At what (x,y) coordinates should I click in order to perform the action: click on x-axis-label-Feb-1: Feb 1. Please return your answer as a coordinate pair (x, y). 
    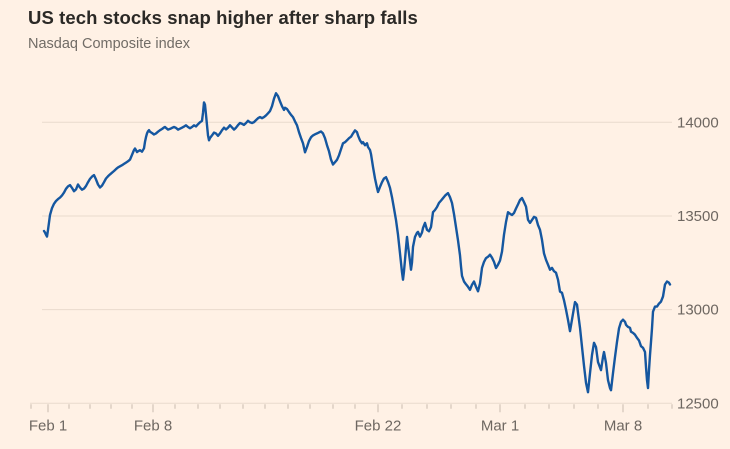
    Looking at the image, I should click on (48, 425).